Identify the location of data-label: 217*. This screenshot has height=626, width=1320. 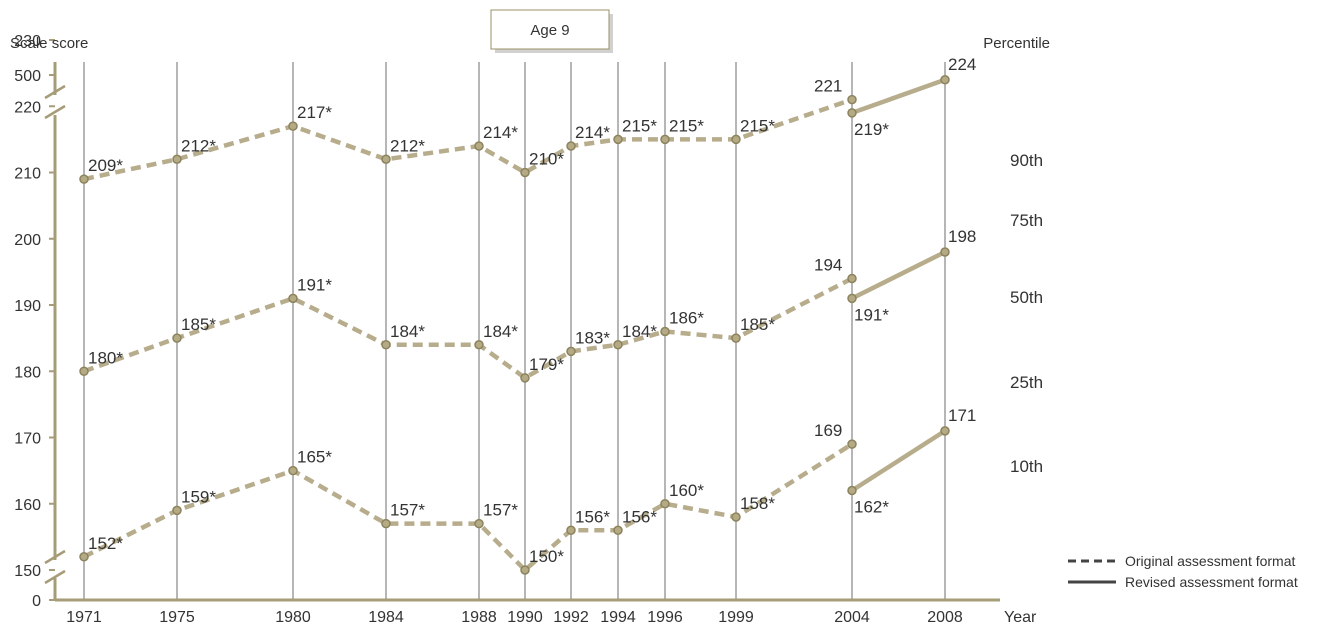
(314, 112).